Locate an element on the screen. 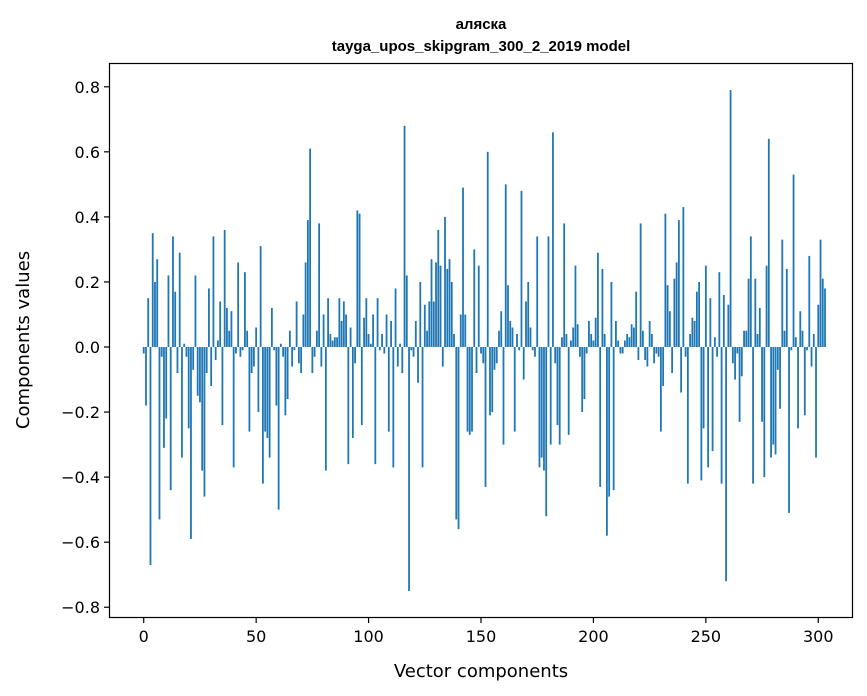 This screenshot has width=867, height=696. y-tick-label: 0.6 is located at coordinates (87, 152).